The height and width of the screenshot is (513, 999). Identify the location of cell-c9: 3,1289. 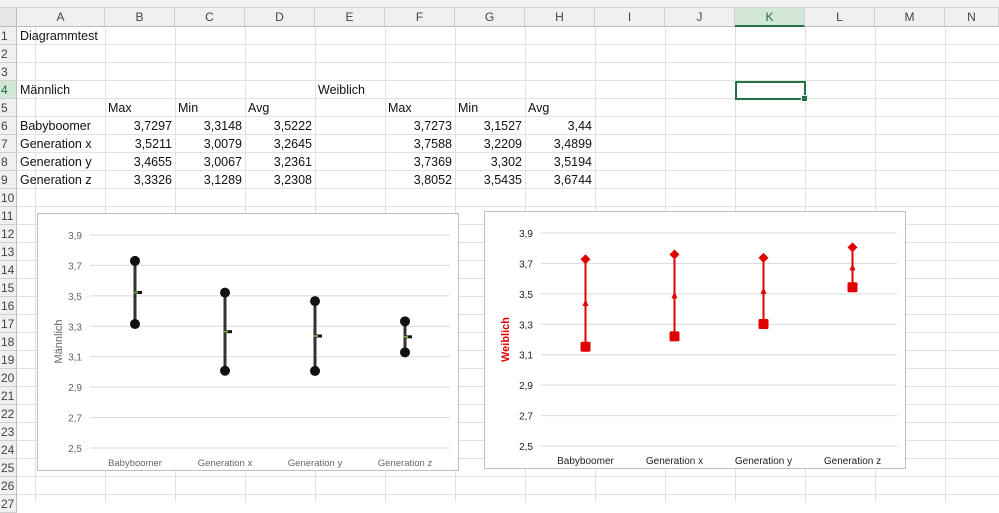
(222, 180).